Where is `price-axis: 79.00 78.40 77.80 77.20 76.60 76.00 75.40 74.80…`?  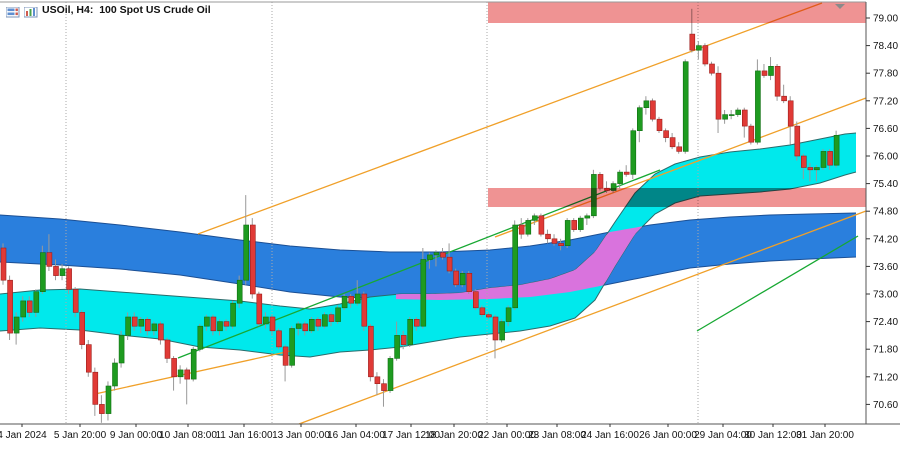 price-axis: 79.00 78.40 77.80 77.20 76.60 76.00 75.40 74.80… is located at coordinates (882, 212).